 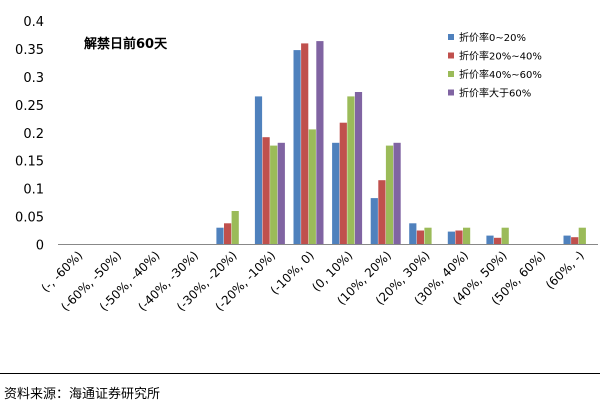 What do you see at coordinates (575, 241) in the screenshot?
I see `bar-s1-c13` at bounding box center [575, 241].